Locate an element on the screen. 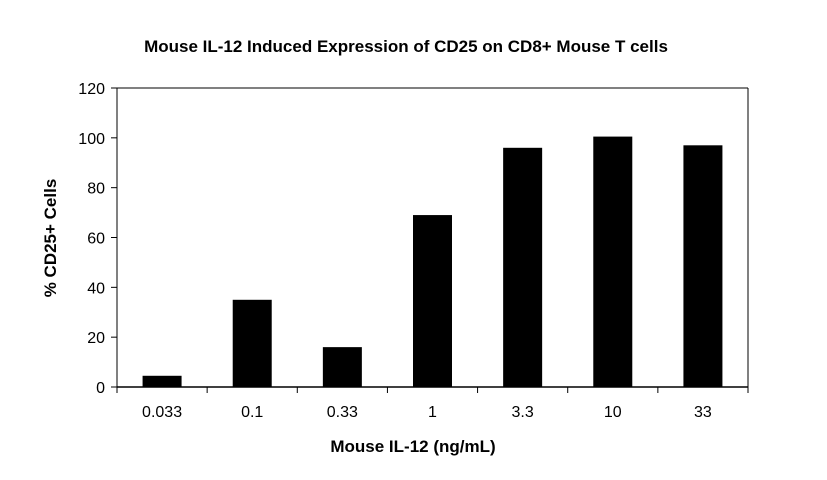  x-tick-label: 0.33 is located at coordinates (342, 412).